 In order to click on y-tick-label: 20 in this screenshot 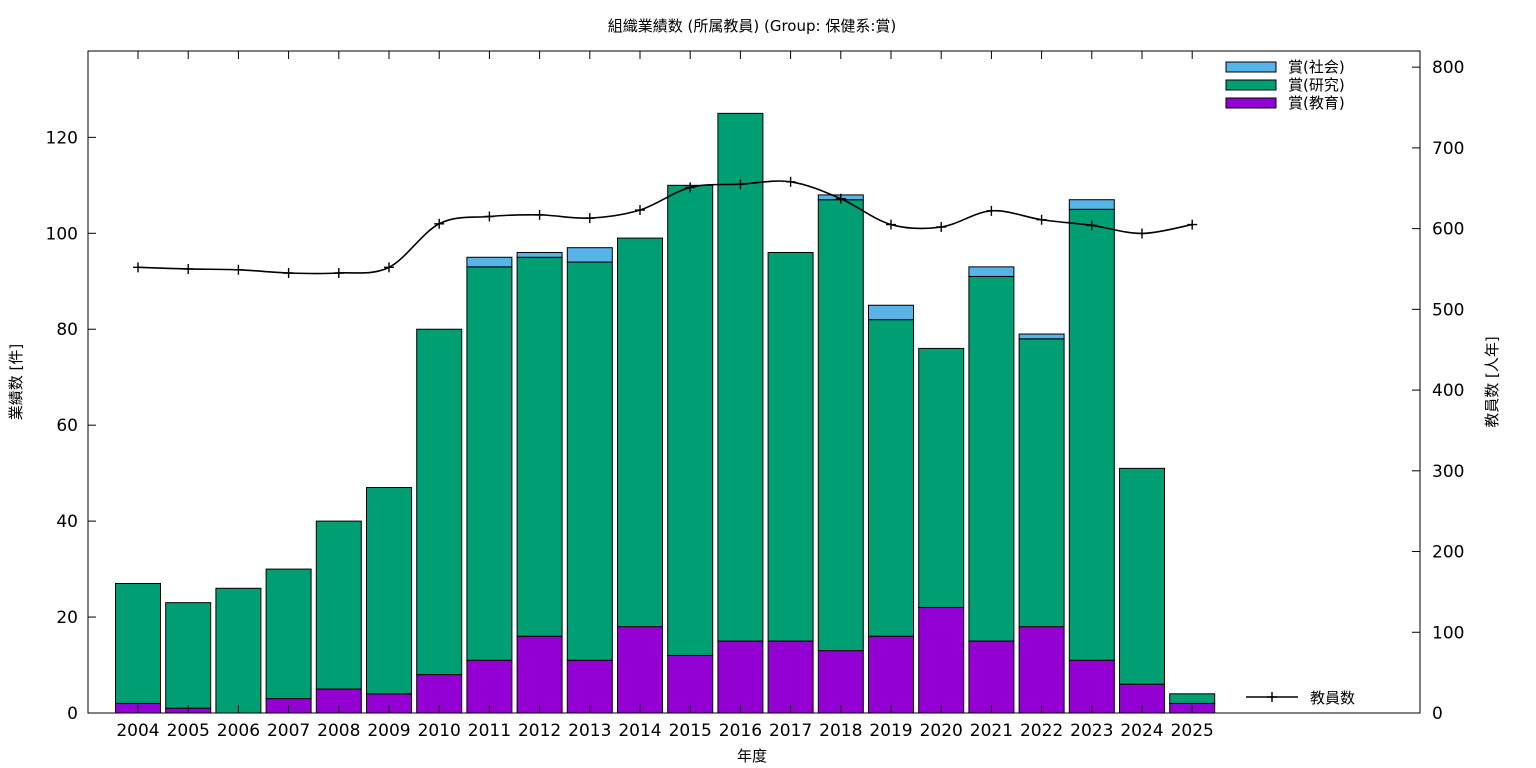, I will do `click(67, 618)`.